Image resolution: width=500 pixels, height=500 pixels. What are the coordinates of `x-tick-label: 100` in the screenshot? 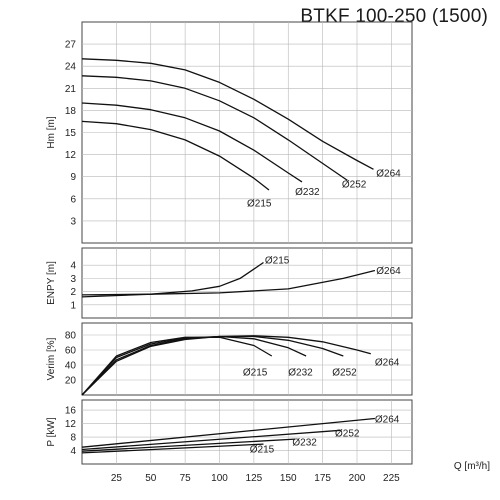 It's located at (219, 478).